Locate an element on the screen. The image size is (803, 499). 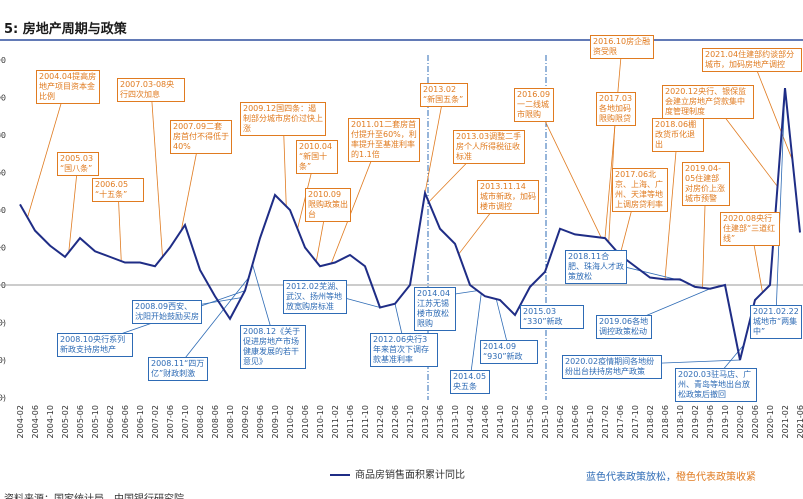
x-tick-label: 2012-02 is located at coordinates (380, 421).